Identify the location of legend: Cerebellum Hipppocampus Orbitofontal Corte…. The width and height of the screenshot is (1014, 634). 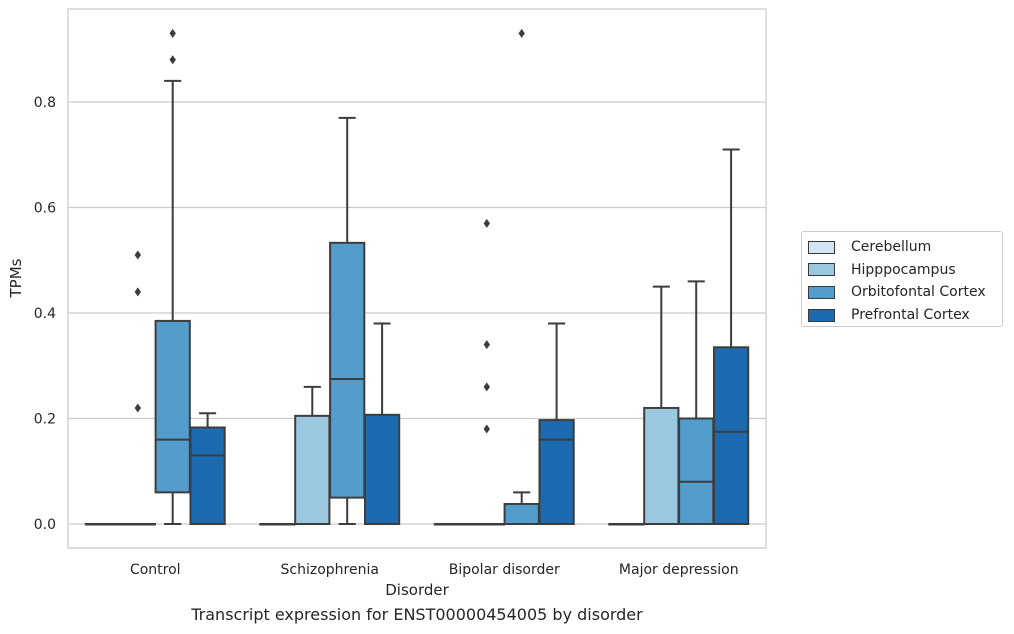
(902, 279).